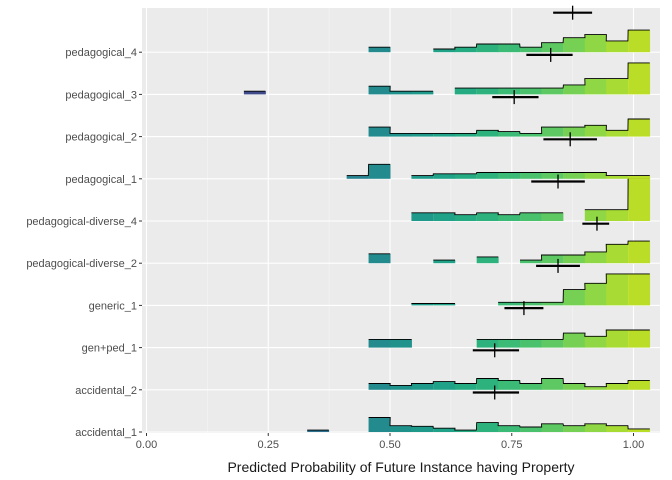  I want to click on y-tick-label: pedagogical_3, so click(101, 95).